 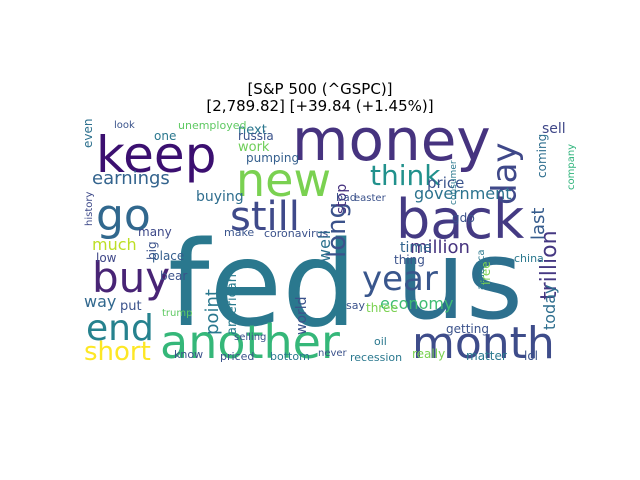 What do you see at coordinates (177, 313) in the screenshot?
I see `cloud-word-trump: trump` at bounding box center [177, 313].